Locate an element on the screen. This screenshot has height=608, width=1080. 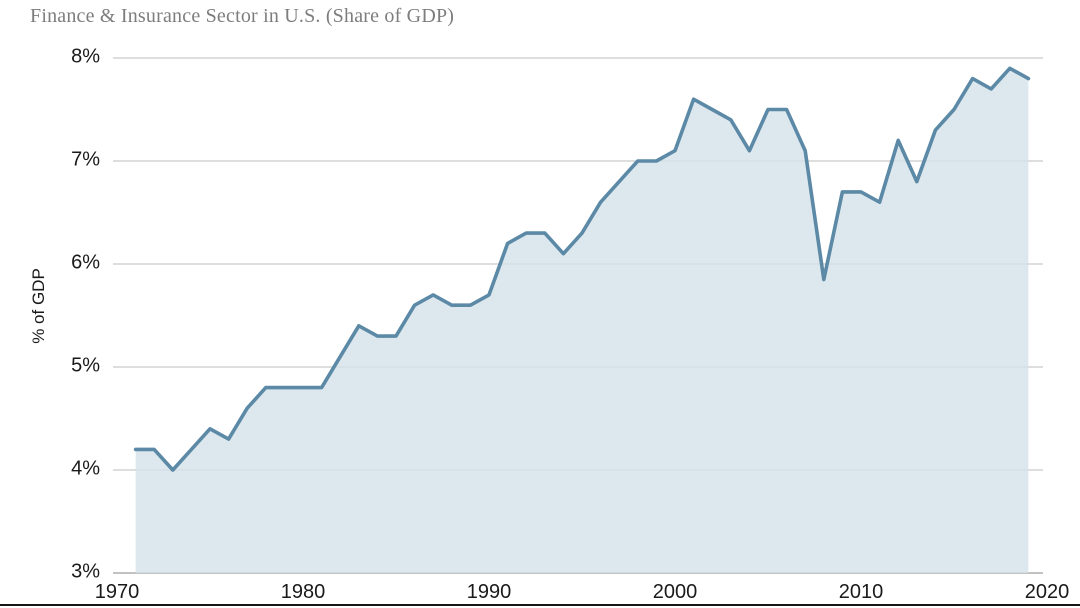
x-tick-label: 2010 is located at coordinates (861, 592).